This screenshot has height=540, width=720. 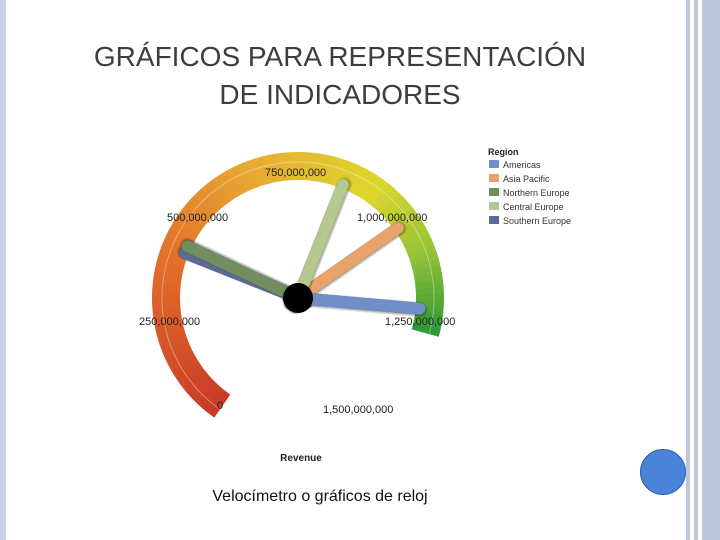 What do you see at coordinates (340, 94) in the screenshot?
I see `slide-title-line2: DE INDICADORES` at bounding box center [340, 94].